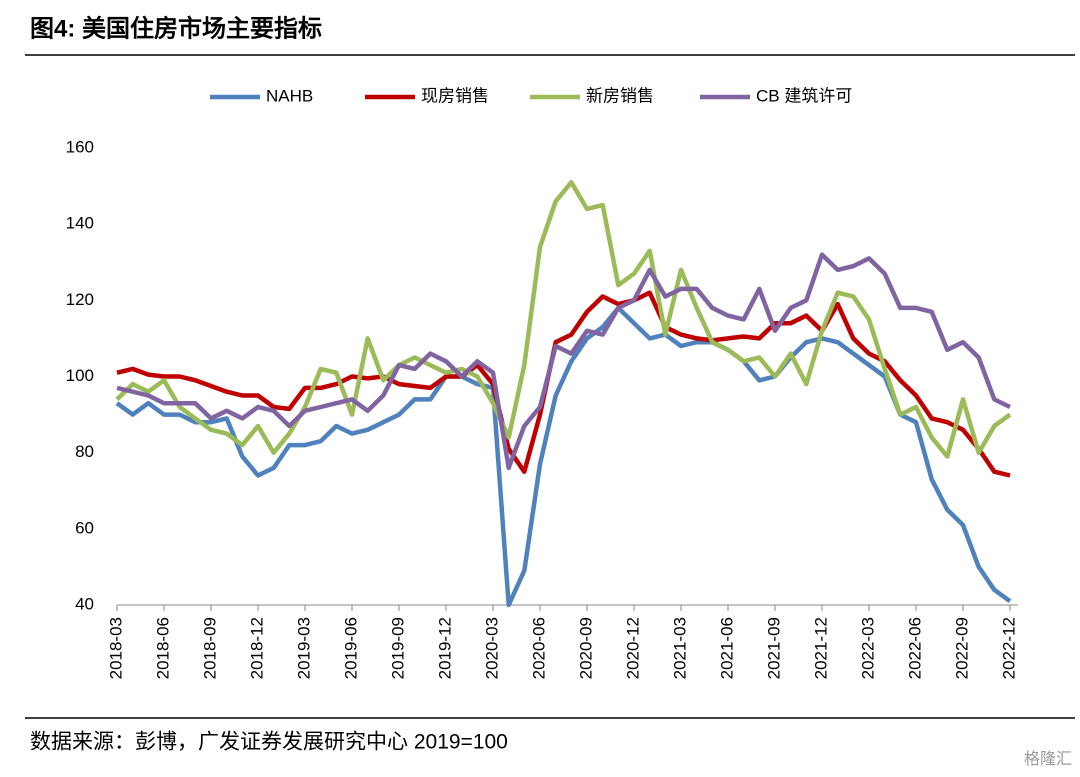 This screenshot has width=1080, height=777. What do you see at coordinates (1048, 759) in the screenshot?
I see `watermark: 格隆汇` at bounding box center [1048, 759].